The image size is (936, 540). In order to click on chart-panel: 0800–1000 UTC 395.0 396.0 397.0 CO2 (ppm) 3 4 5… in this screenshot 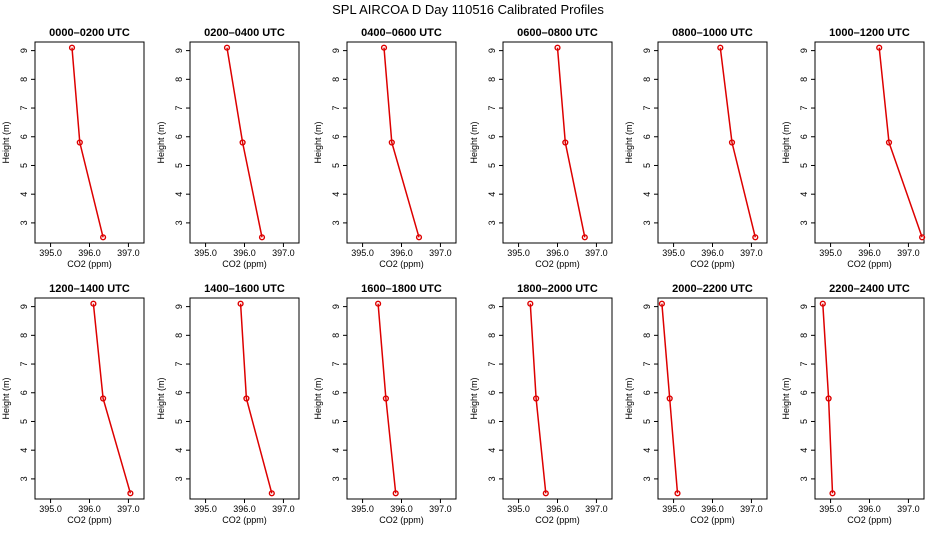, I will do `click(696, 148)`.